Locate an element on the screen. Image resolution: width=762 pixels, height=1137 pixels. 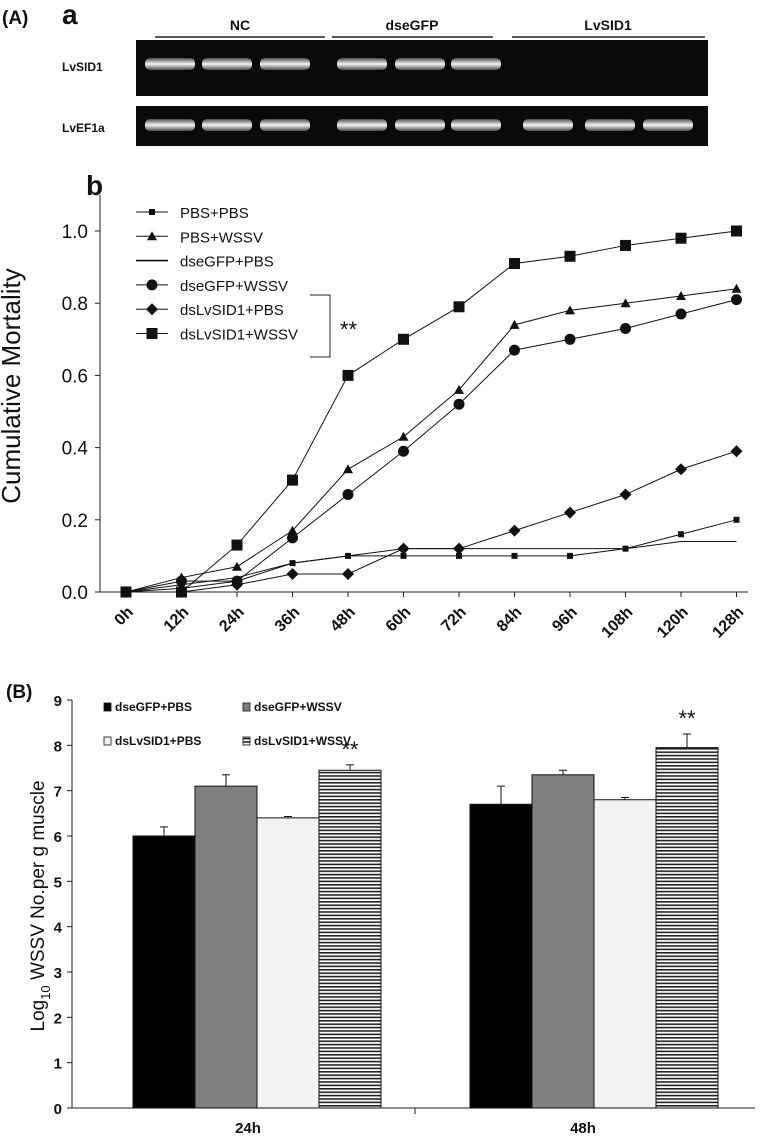
bar-ytick-label: 7 is located at coordinates (58, 792).